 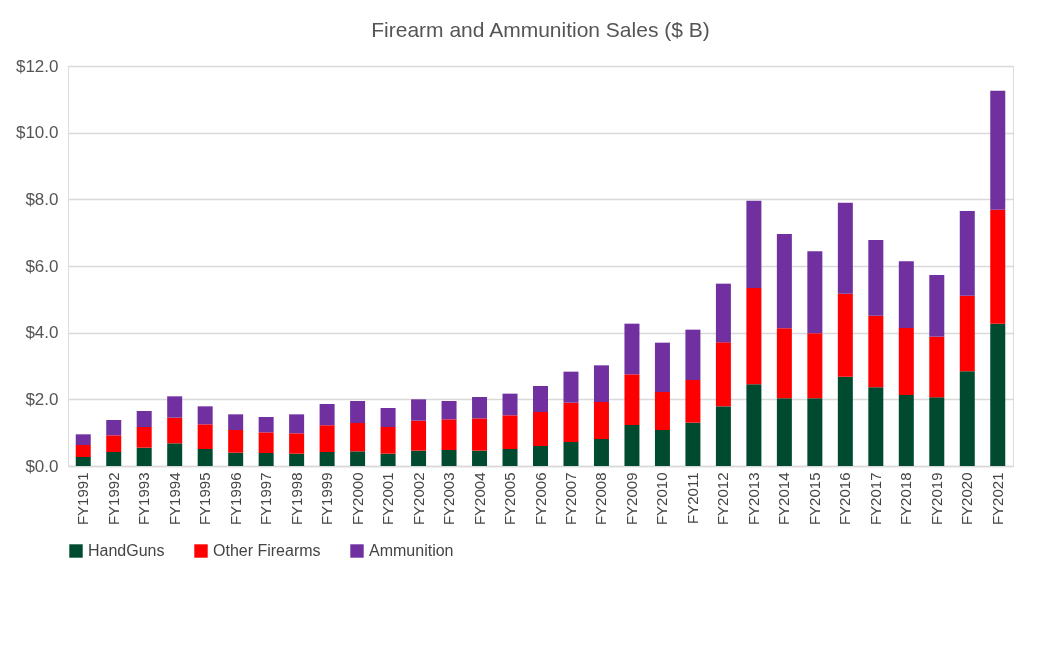 What do you see at coordinates (570, 499) in the screenshot?
I see `x-tick-label: FY2007` at bounding box center [570, 499].